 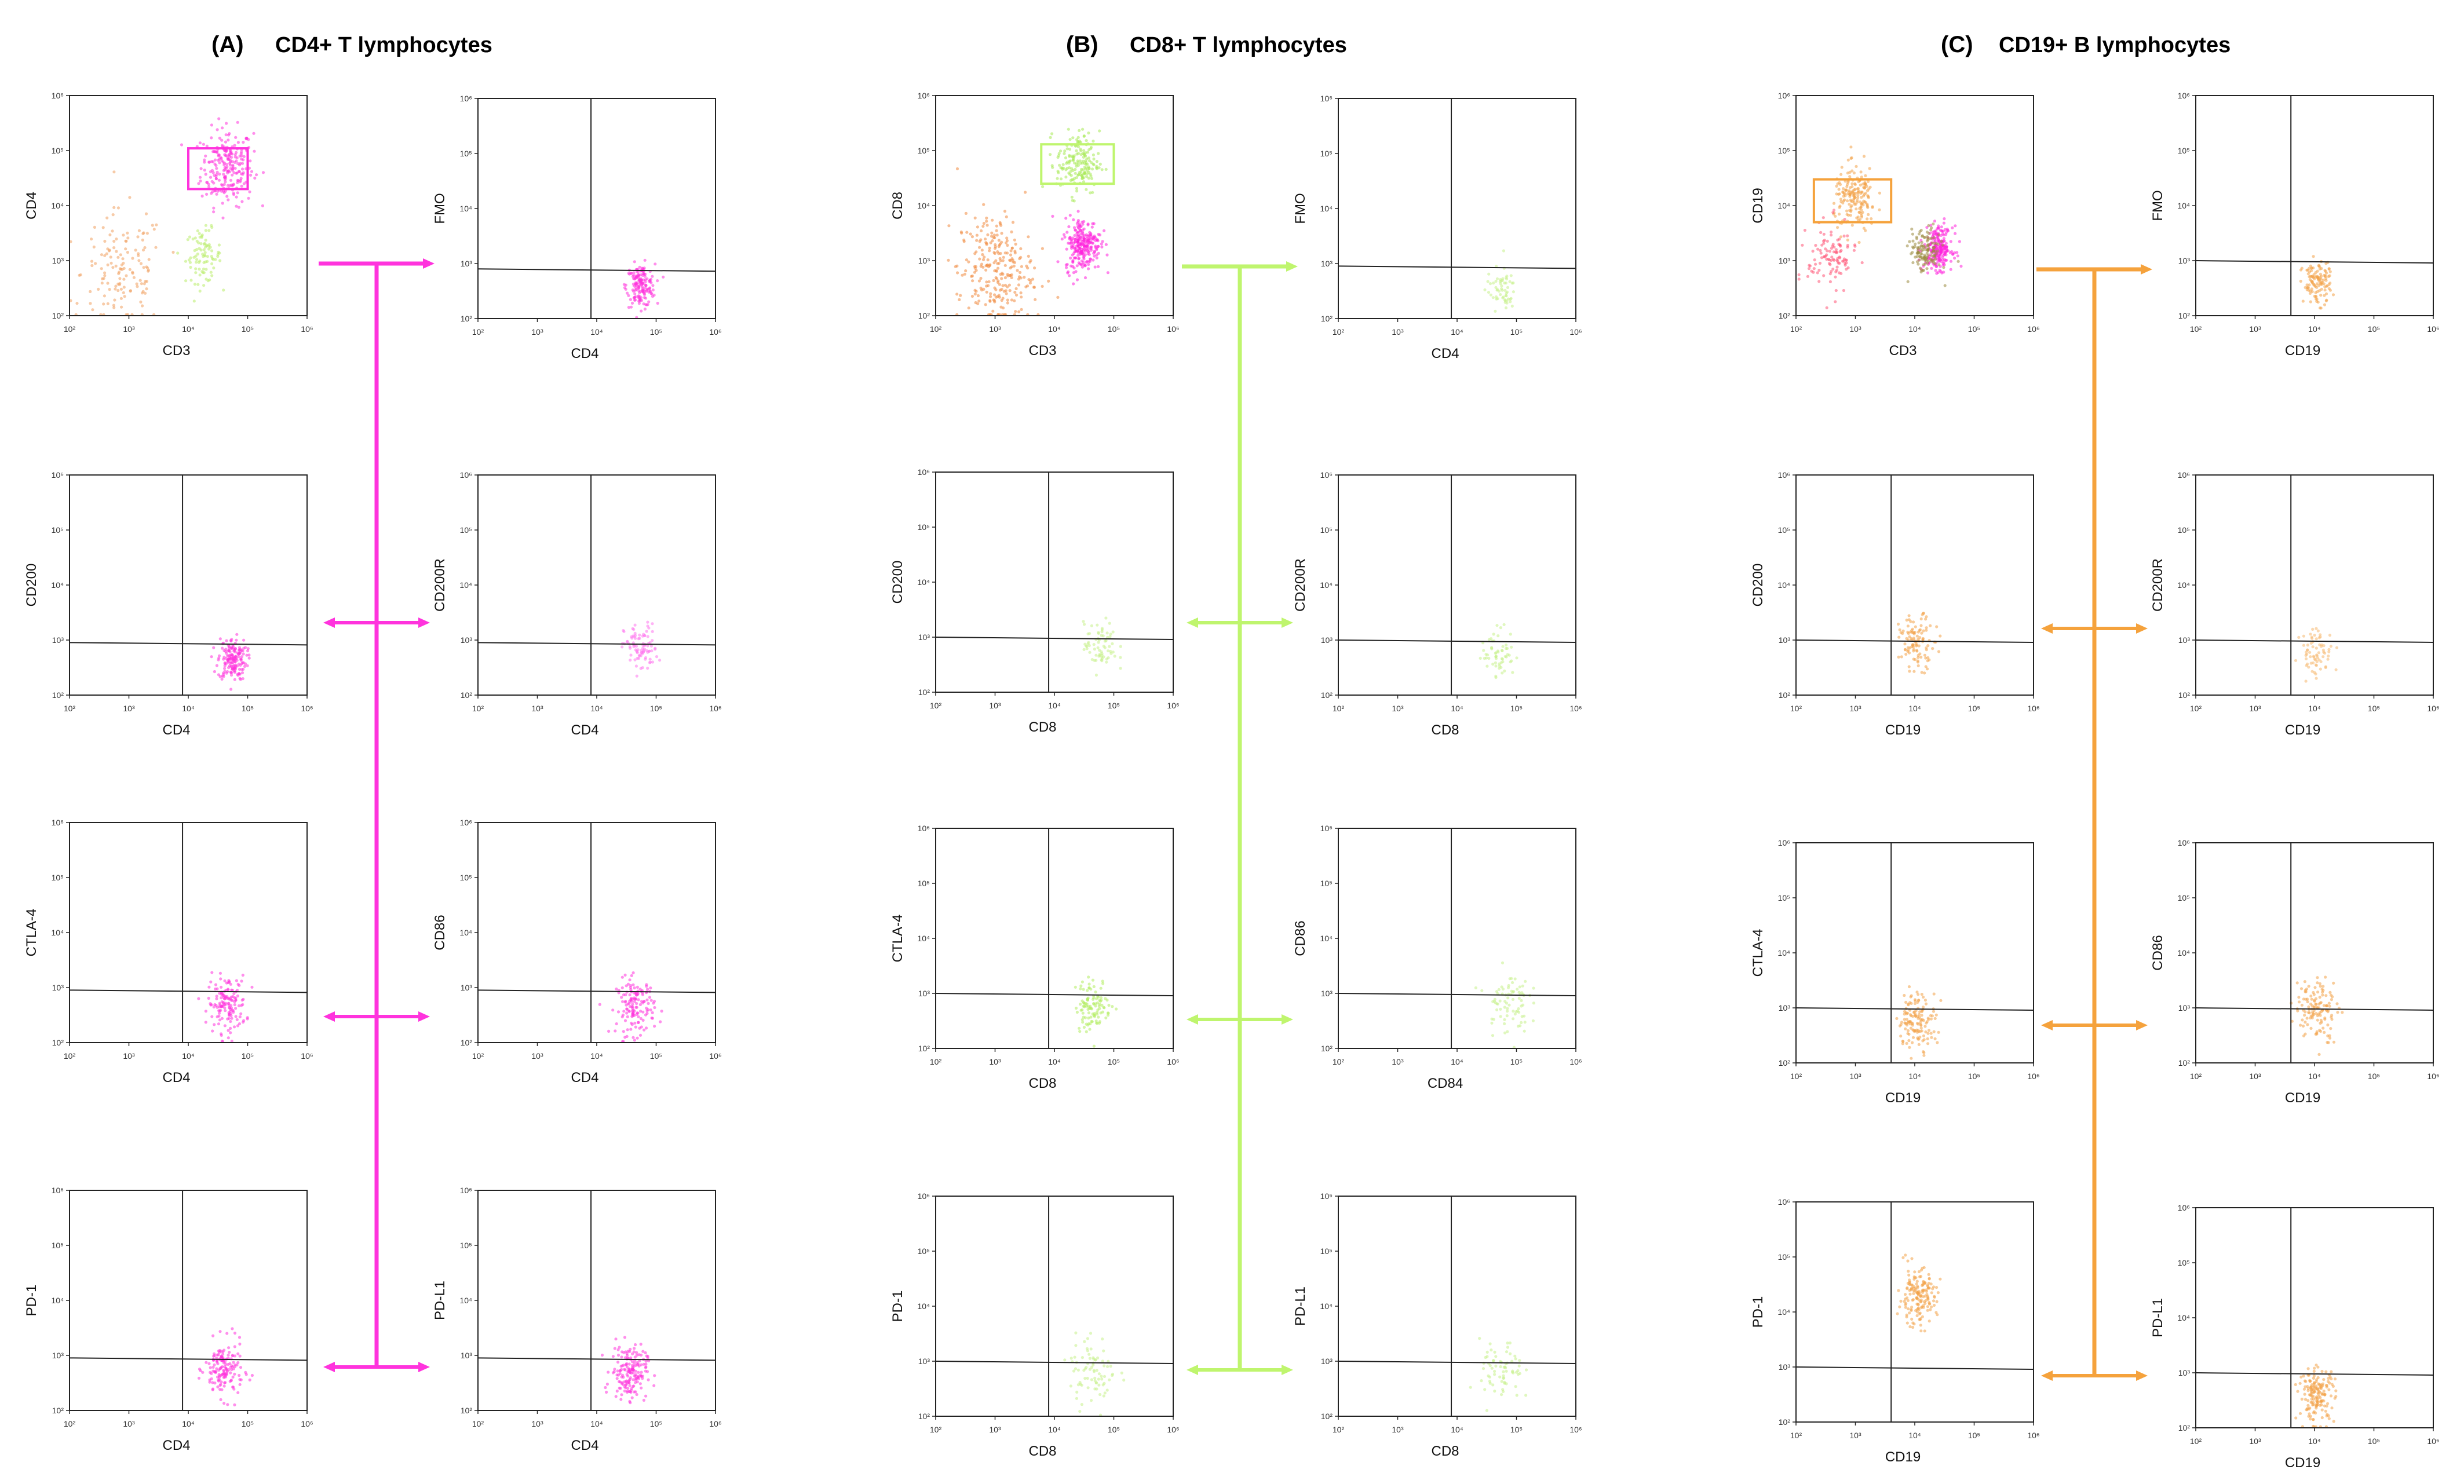 What do you see at coordinates (1300, 938) in the screenshot?
I see `y-axis-label: CD86` at bounding box center [1300, 938].